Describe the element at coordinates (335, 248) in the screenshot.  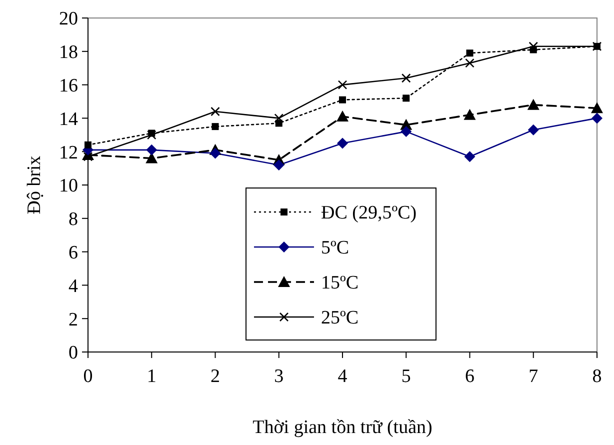
I see `legend-label: 5ºC` at that location.